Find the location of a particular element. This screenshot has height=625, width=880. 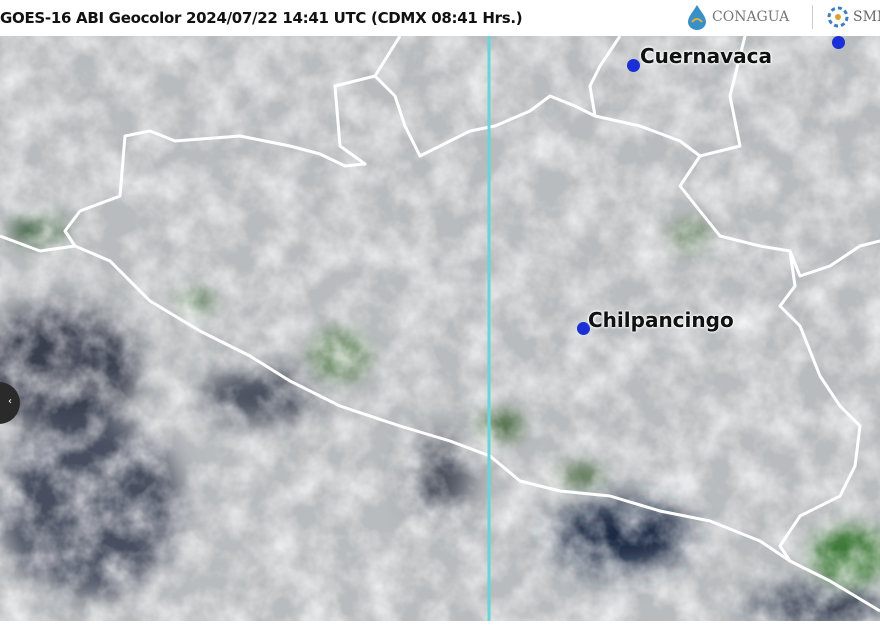

cuernavaca-marker is located at coordinates (633, 65).